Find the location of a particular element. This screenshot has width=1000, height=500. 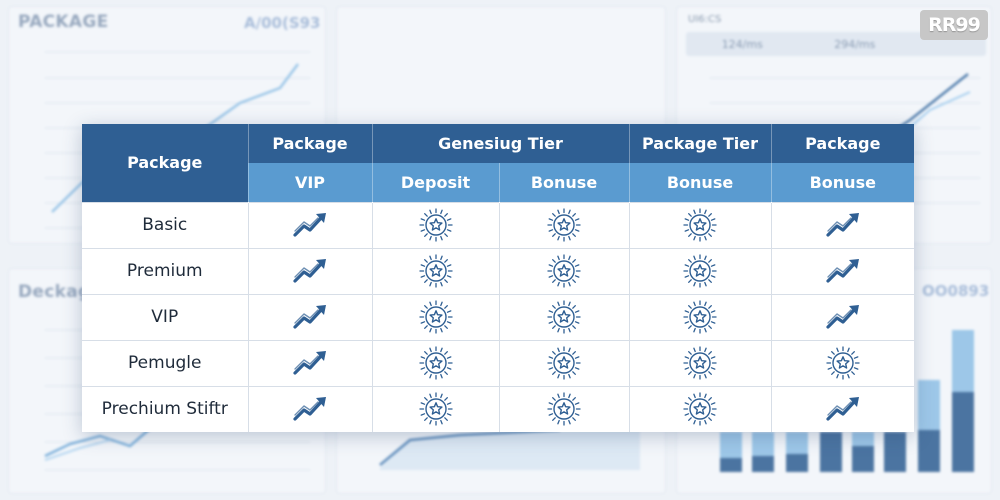

package-name-cell: Pemugle is located at coordinates (165, 362).